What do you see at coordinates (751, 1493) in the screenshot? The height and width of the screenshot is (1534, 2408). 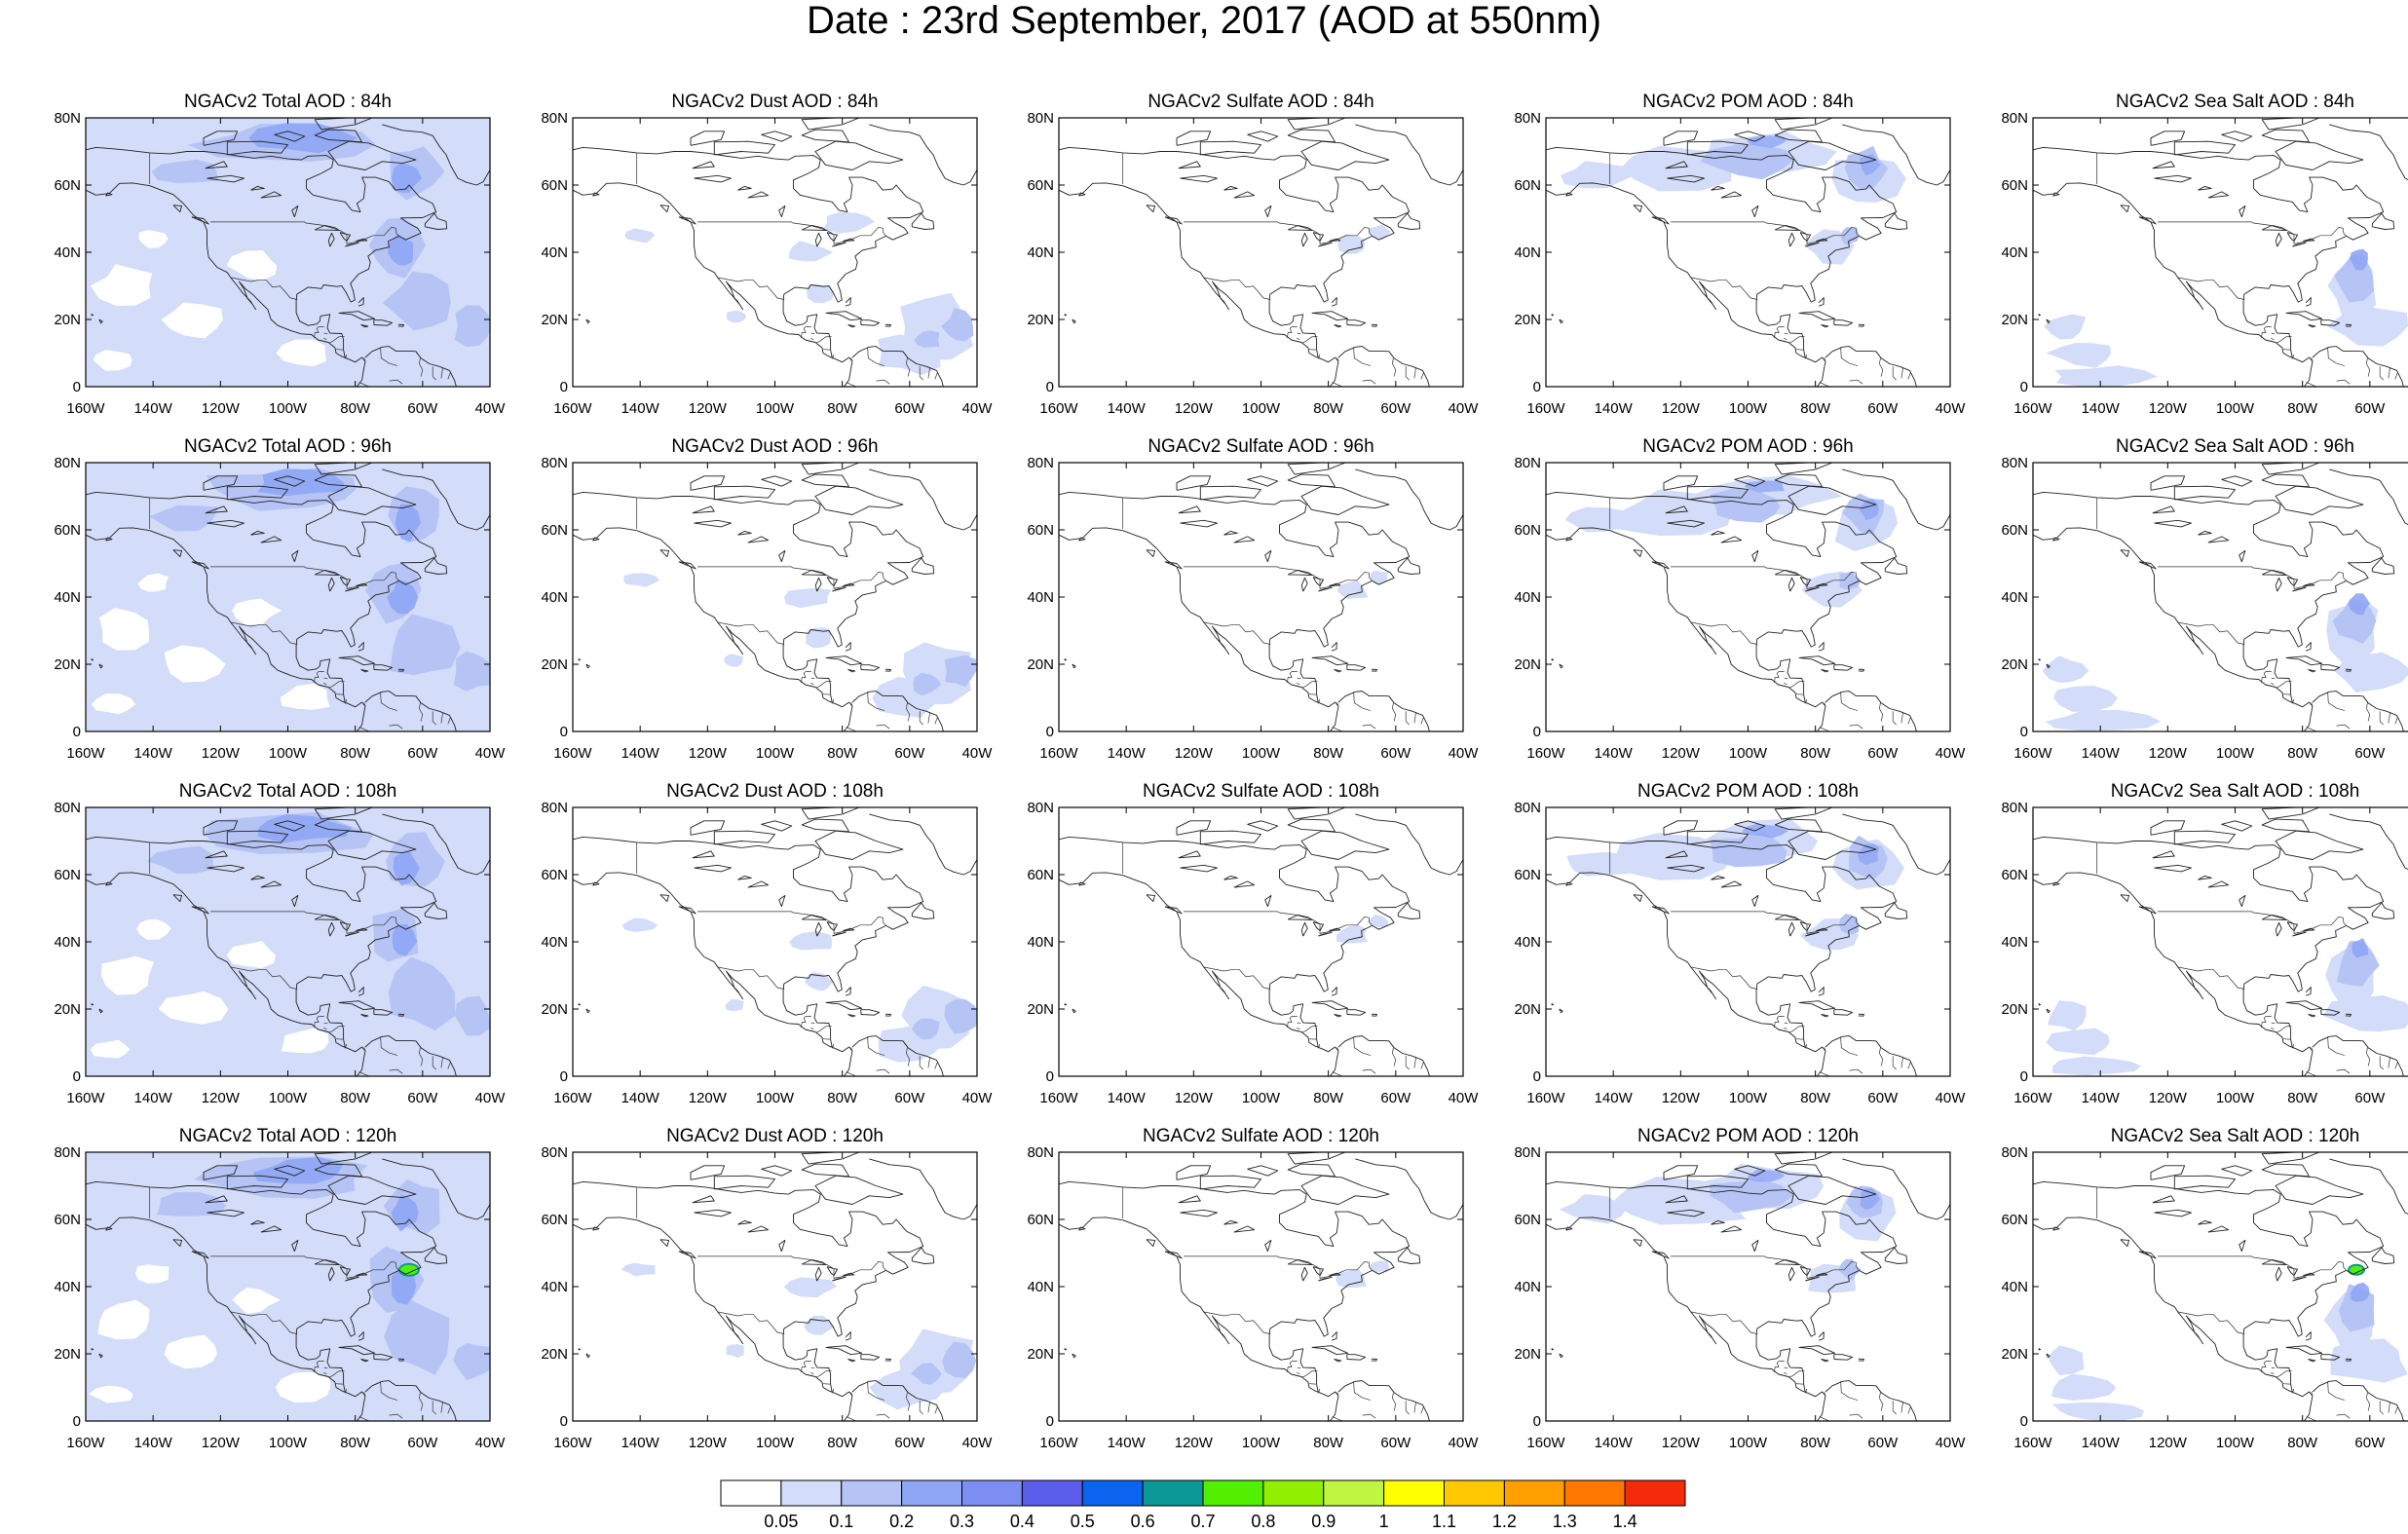 I see `colorbar-swatch` at bounding box center [751, 1493].